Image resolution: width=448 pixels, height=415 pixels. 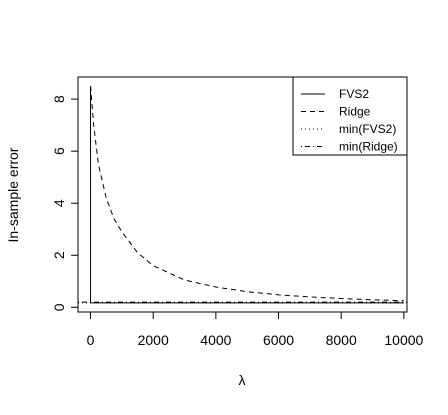 What do you see at coordinates (403, 340) in the screenshot?
I see `x-tick-label: 10000` at bounding box center [403, 340].